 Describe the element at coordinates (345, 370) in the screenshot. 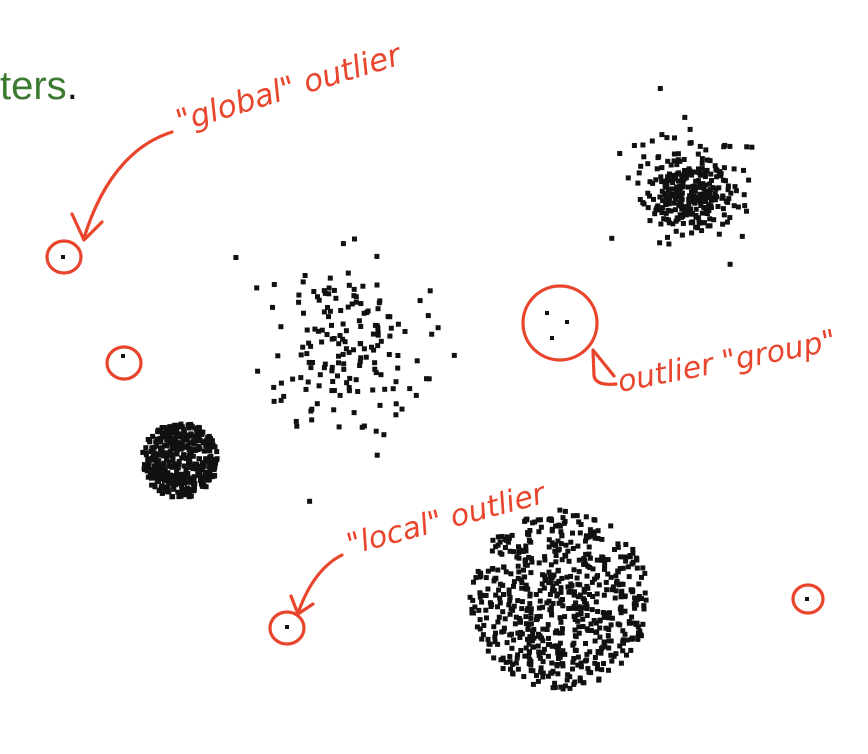

I see `sparse-medium-cluster` at that location.